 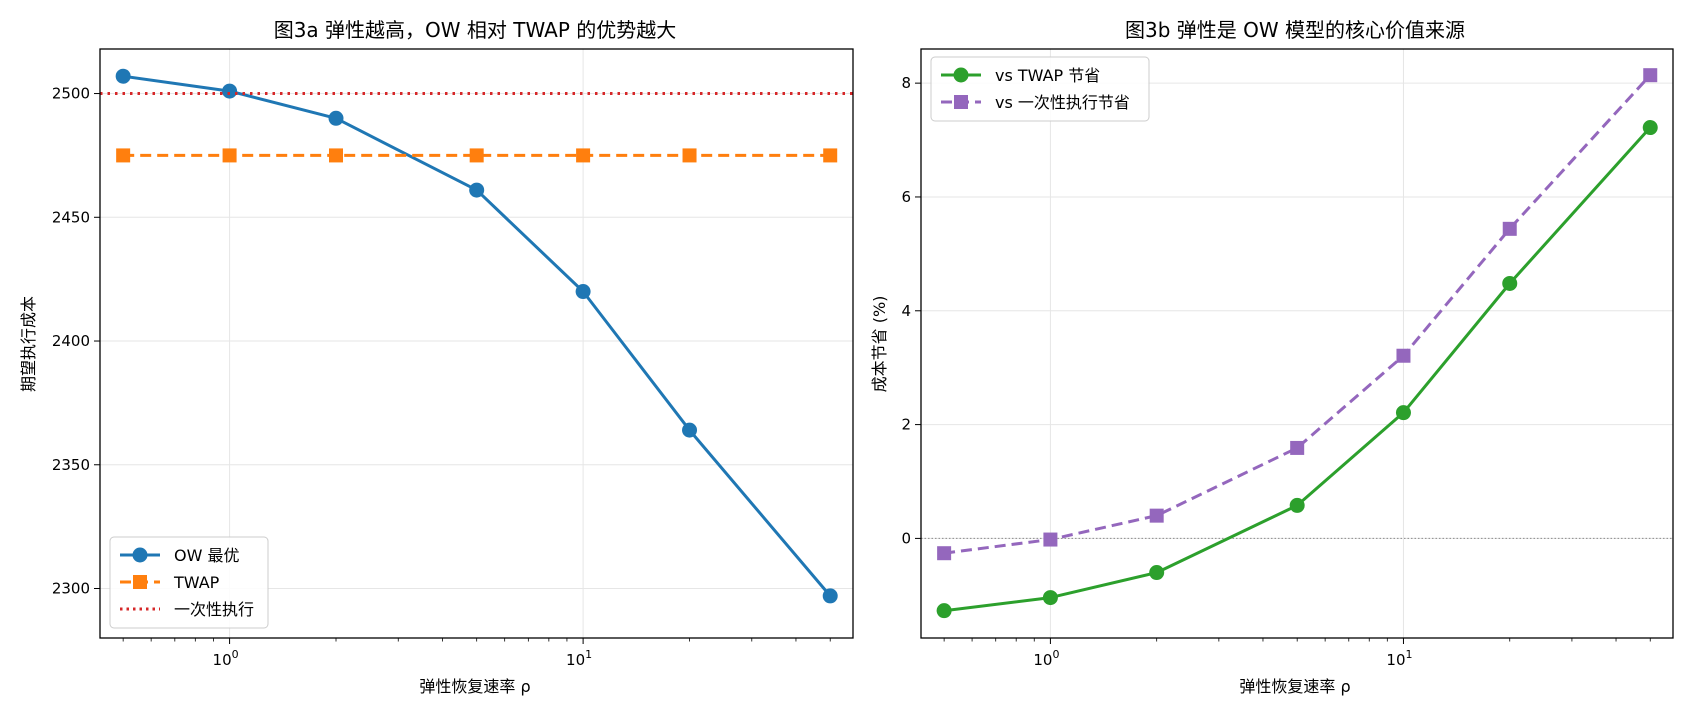 What do you see at coordinates (906, 425) in the screenshot?
I see `y-tick-label: 2` at bounding box center [906, 425].